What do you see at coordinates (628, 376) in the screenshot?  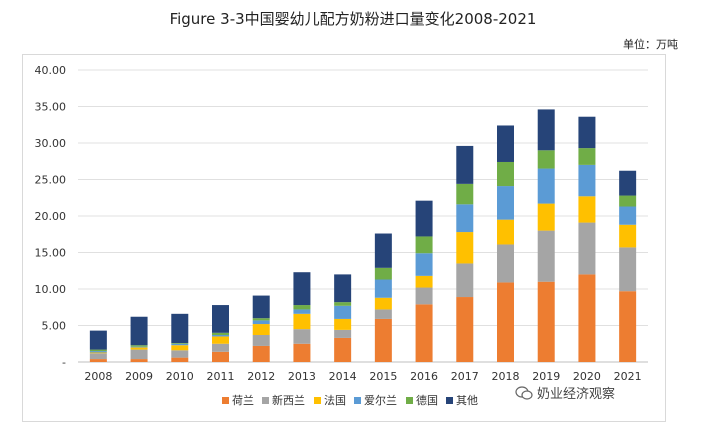 I see `x-tick-label: 2021` at bounding box center [628, 376].